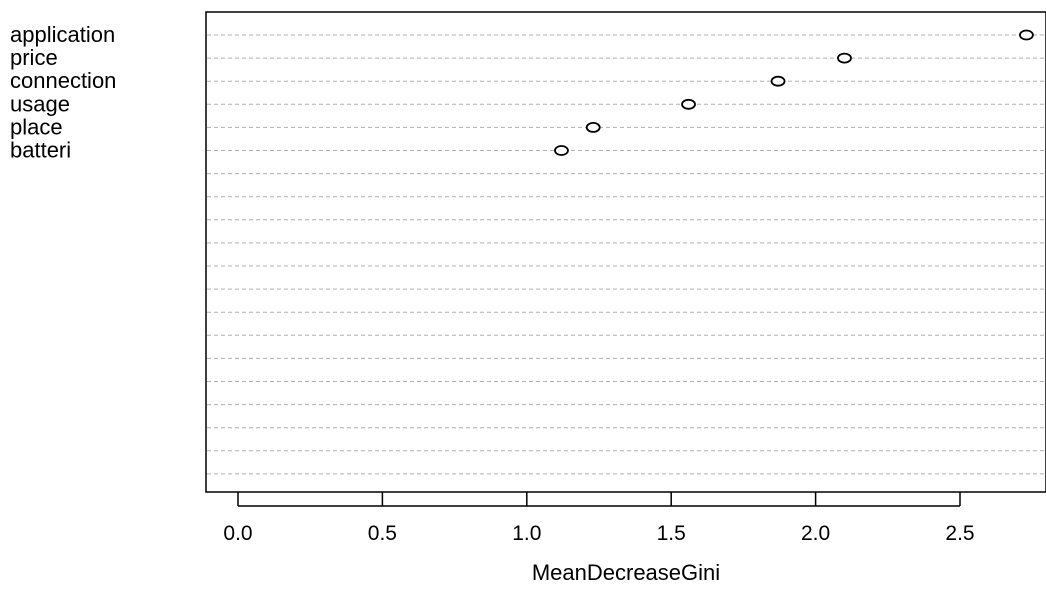 This screenshot has height=595, width=1046. What do you see at coordinates (671, 533) in the screenshot?
I see `x-tick-label: 1.5` at bounding box center [671, 533].